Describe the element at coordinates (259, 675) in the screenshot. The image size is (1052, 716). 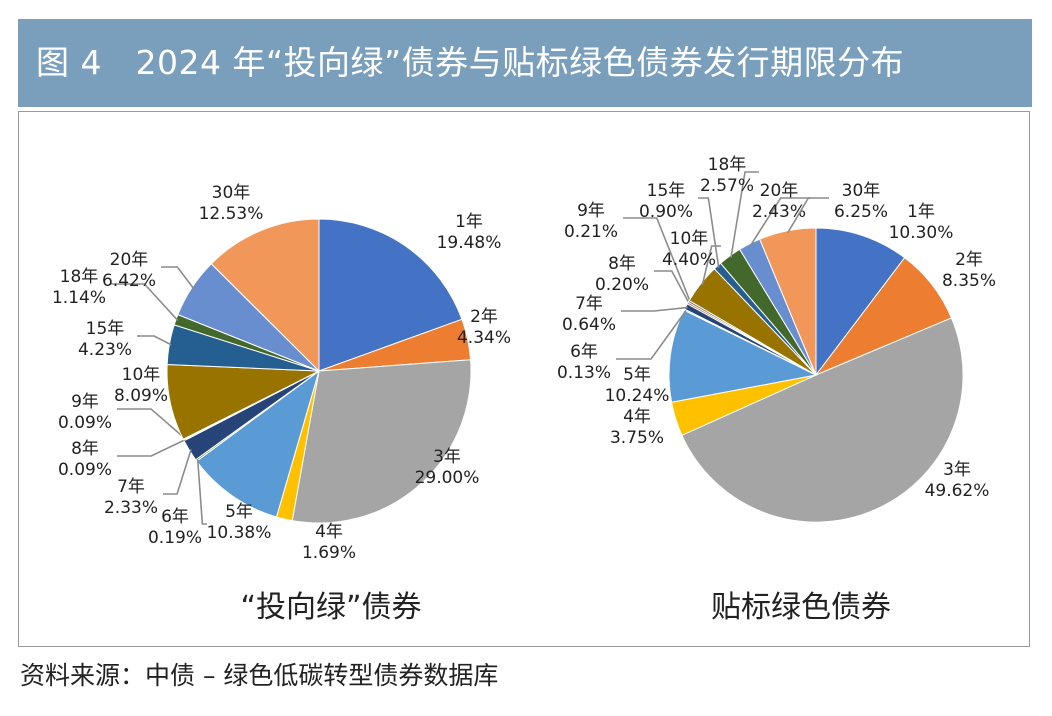
I see `source-note: 资料来源：中债 – 绿色低碳转型债券数据库` at that location.